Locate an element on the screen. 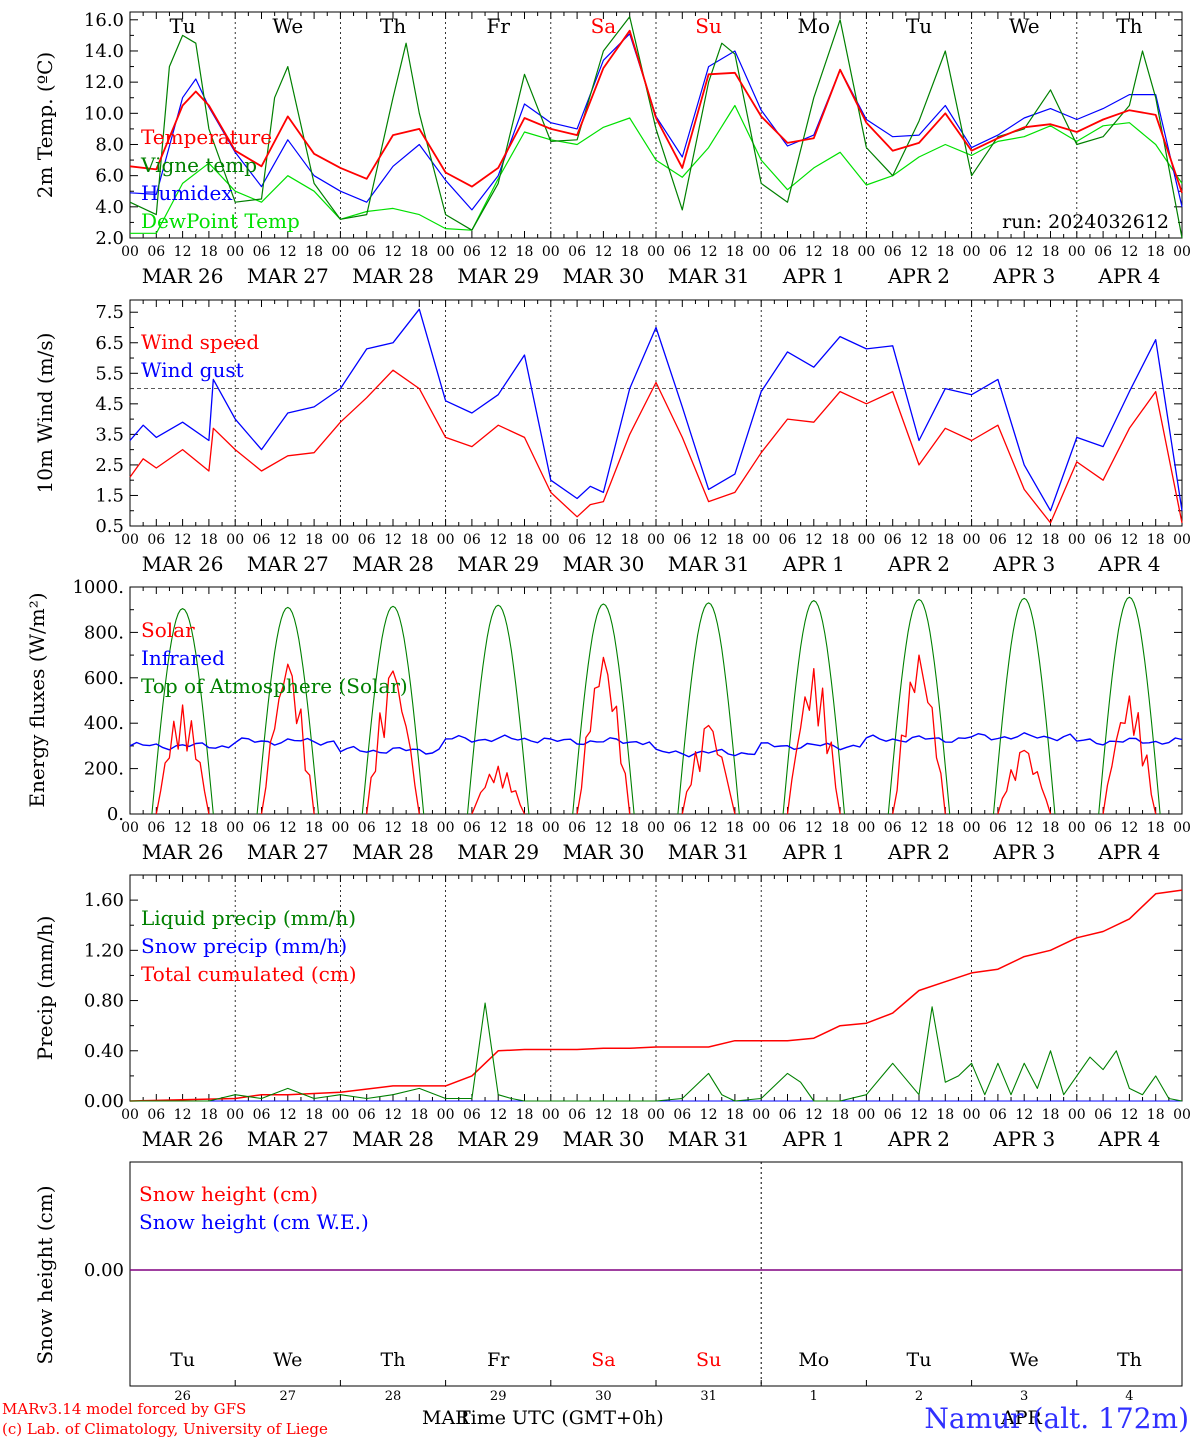 This screenshot has height=1440, width=1194. day-number-label: 29 is located at coordinates (498, 1396).